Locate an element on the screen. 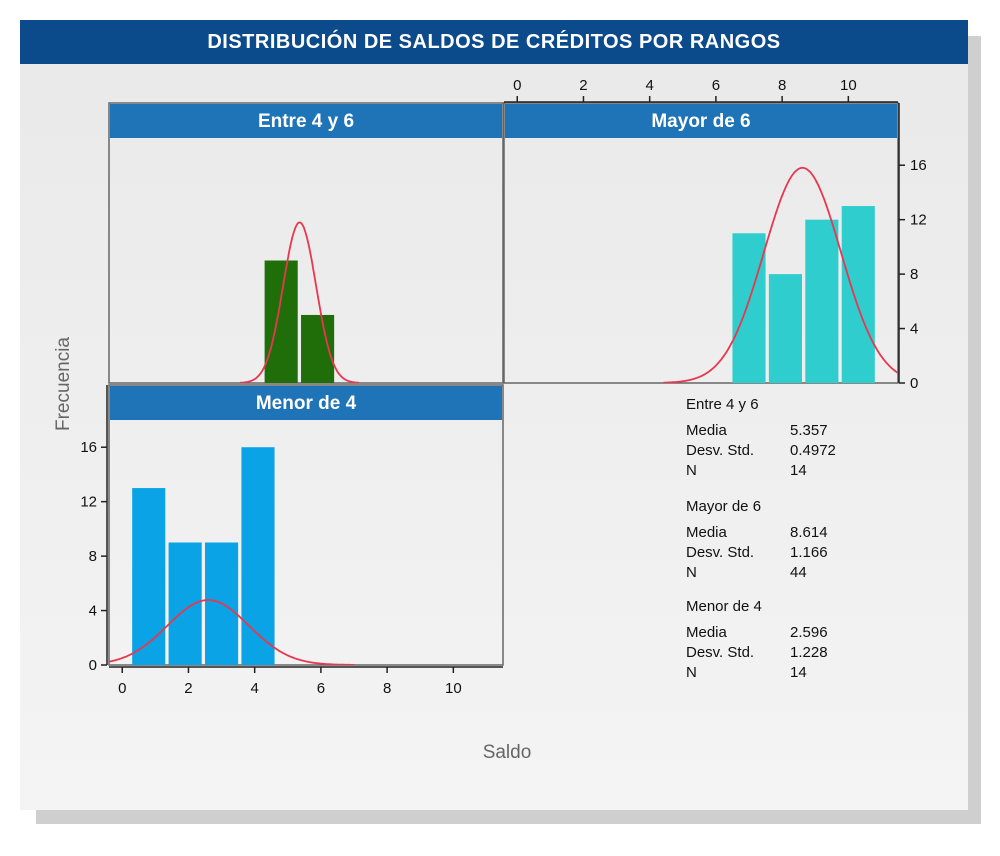 The image size is (1000, 856). stat-value: 1.166 is located at coordinates (809, 552).